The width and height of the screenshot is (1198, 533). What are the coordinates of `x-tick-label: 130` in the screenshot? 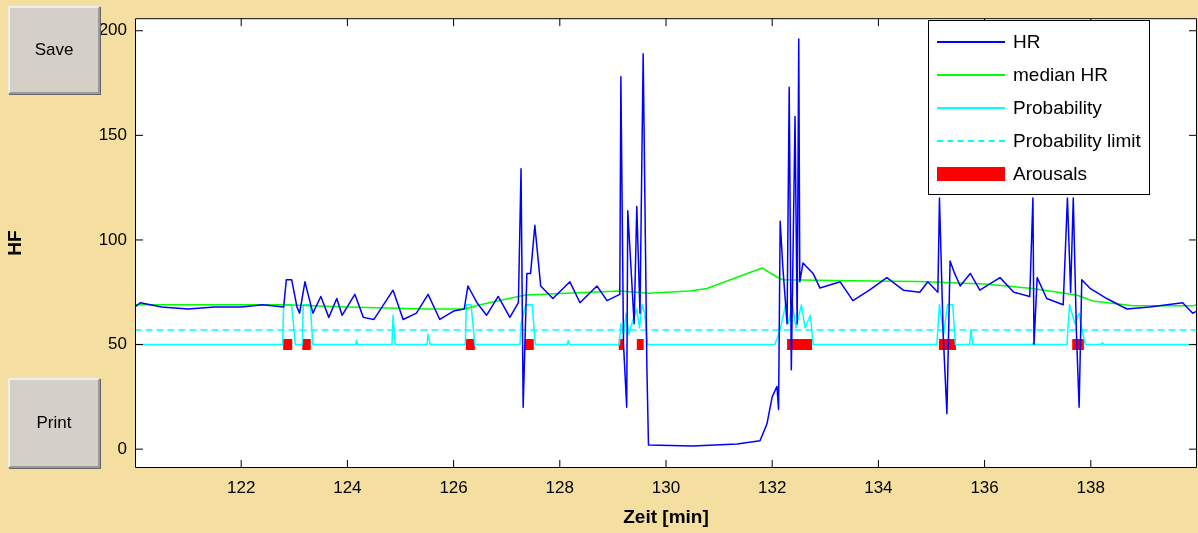 It's located at (666, 487).